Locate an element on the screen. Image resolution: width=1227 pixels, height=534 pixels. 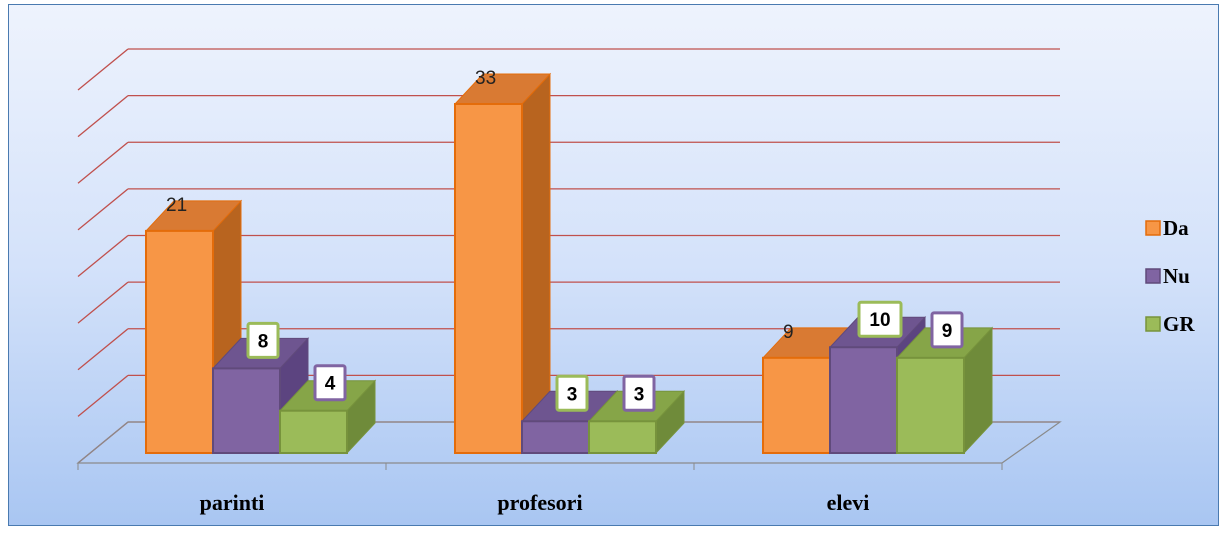
category-label-profesori: profesori is located at coordinates (539, 502).